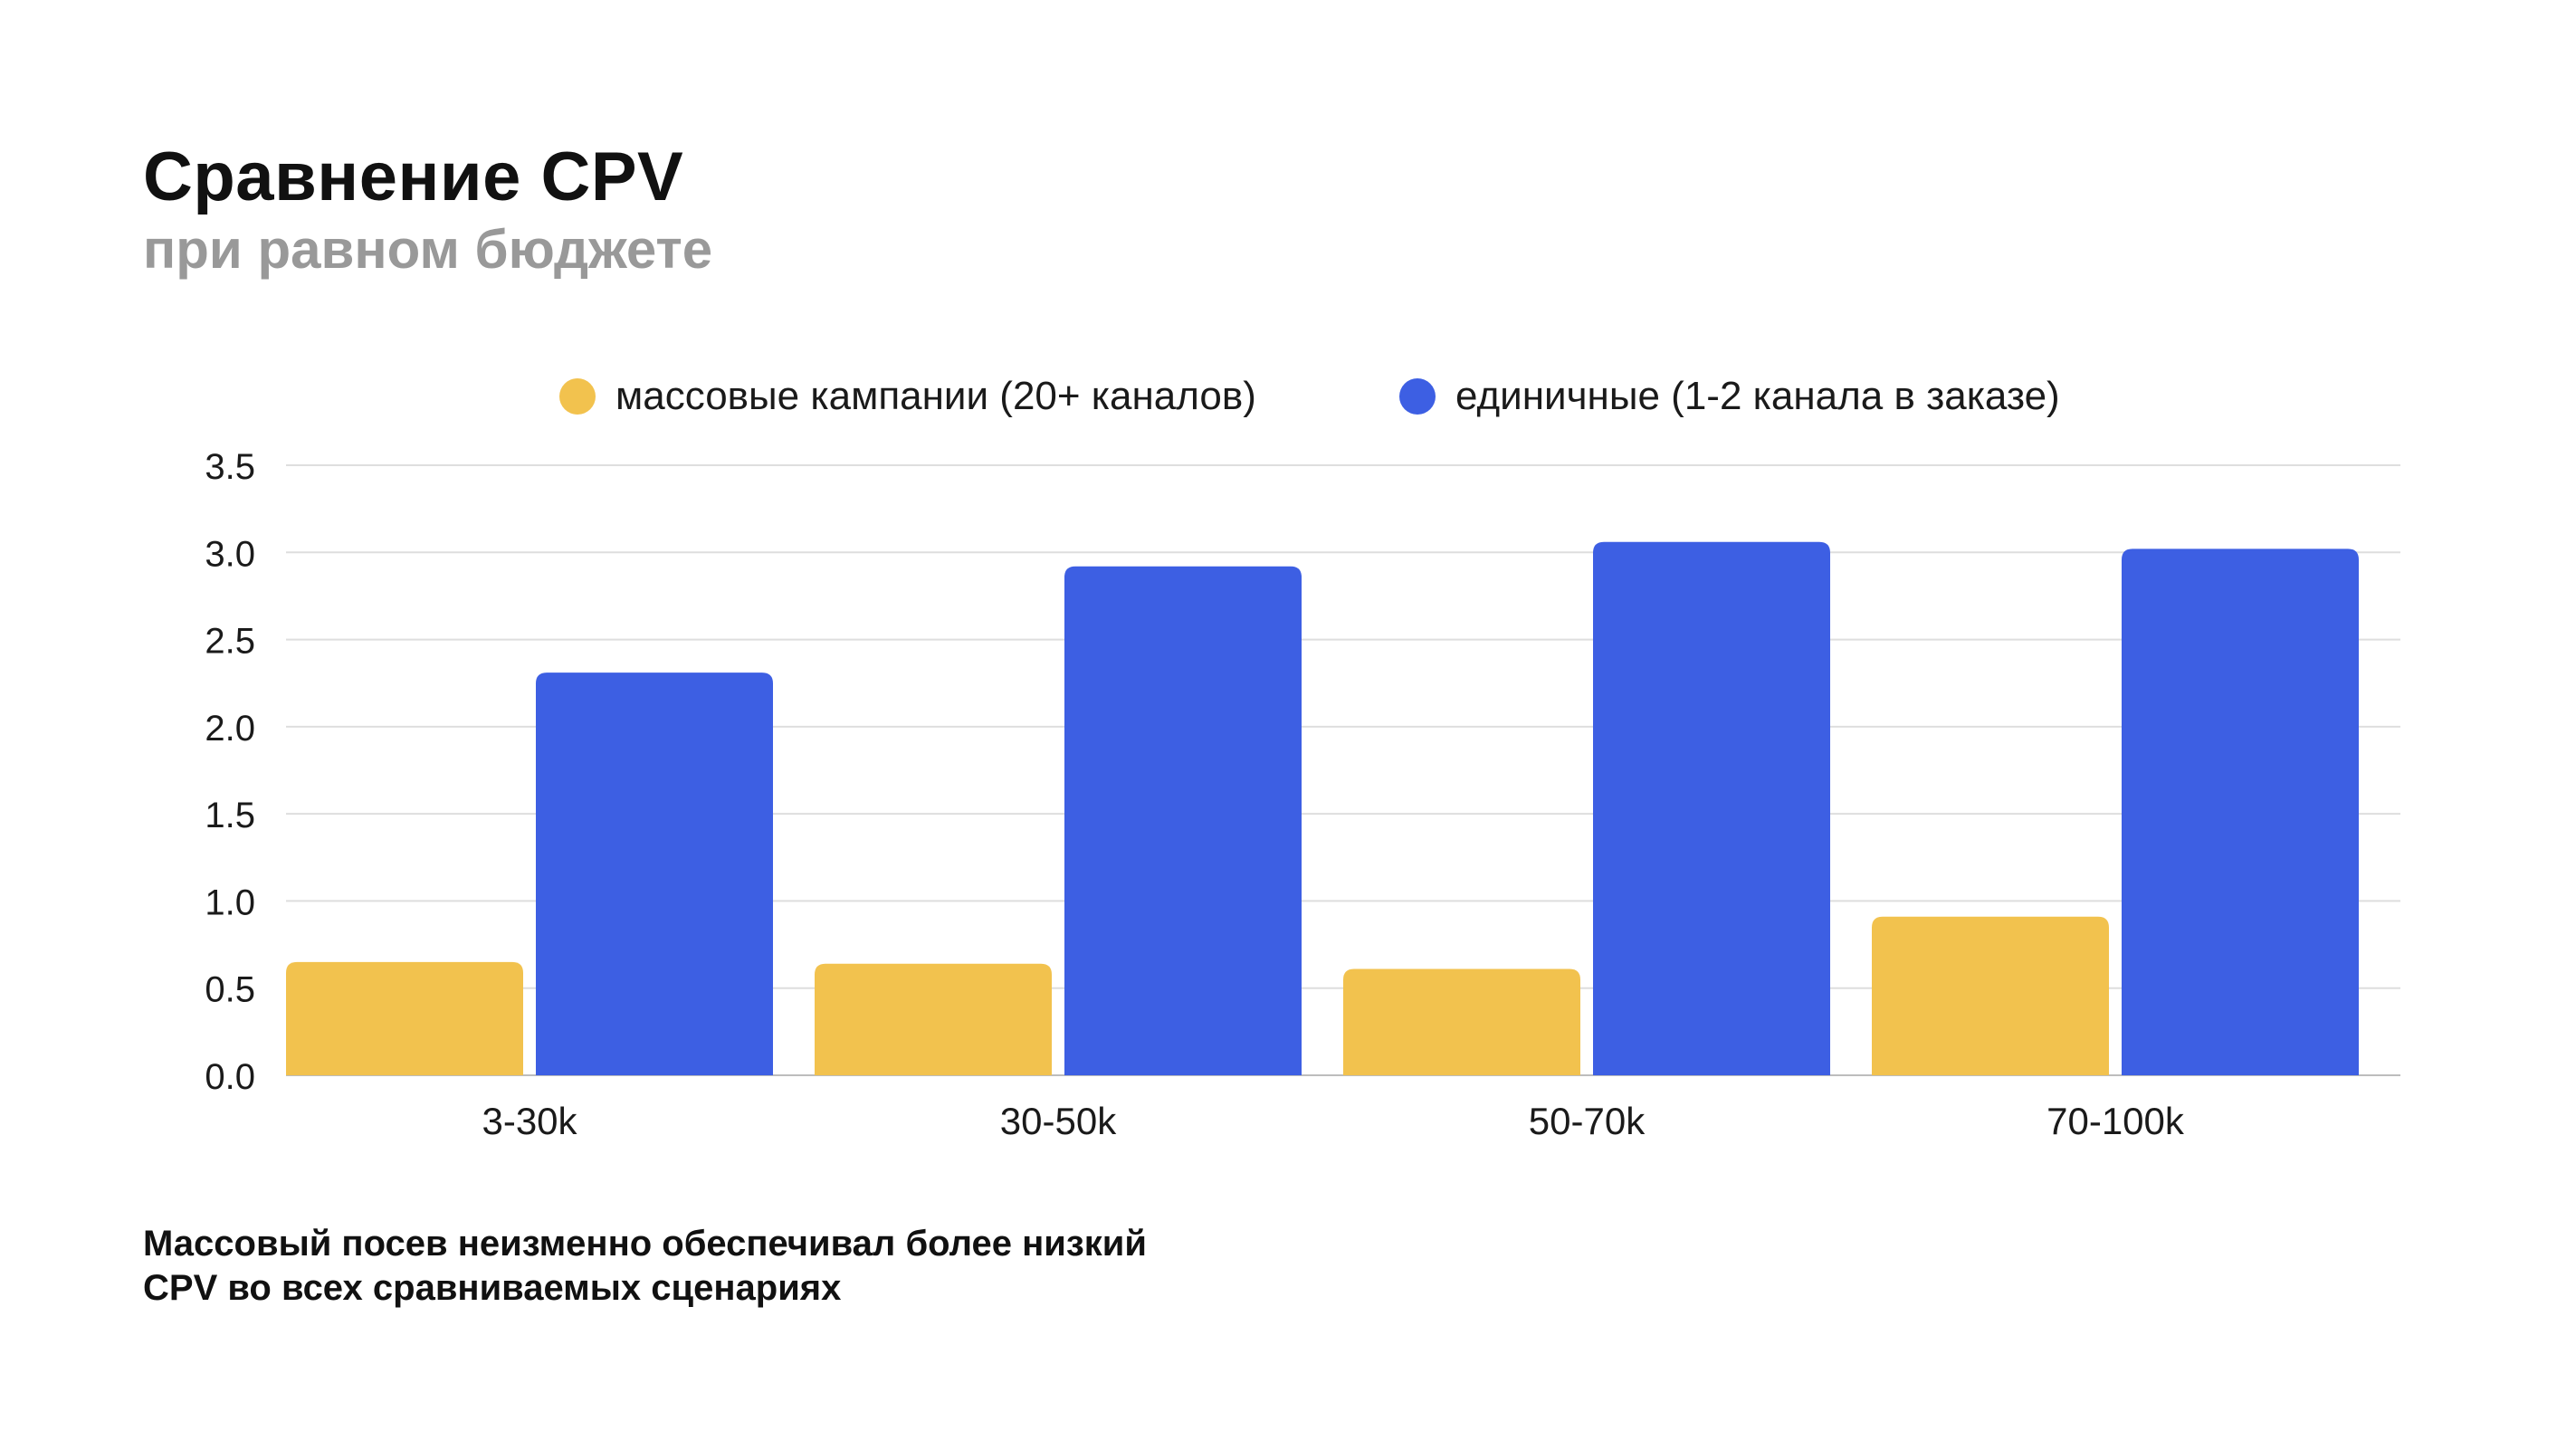 The width and height of the screenshot is (2576, 1450). Describe the element at coordinates (428, 249) in the screenshot. I see `chart-subtitle: при равном бюджете` at that location.